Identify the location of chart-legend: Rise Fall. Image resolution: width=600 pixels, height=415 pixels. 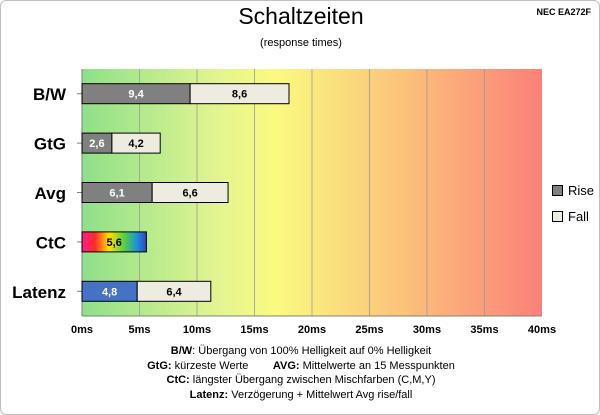
(573, 203).